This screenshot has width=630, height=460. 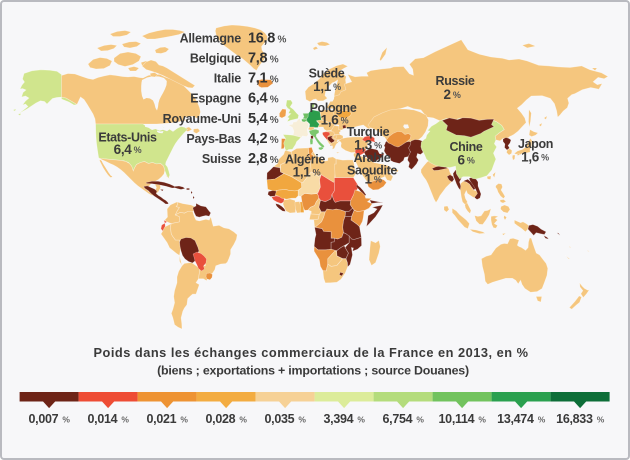 What do you see at coordinates (463, 419) in the screenshot?
I see `svg-text: 10,114 %` at bounding box center [463, 419].